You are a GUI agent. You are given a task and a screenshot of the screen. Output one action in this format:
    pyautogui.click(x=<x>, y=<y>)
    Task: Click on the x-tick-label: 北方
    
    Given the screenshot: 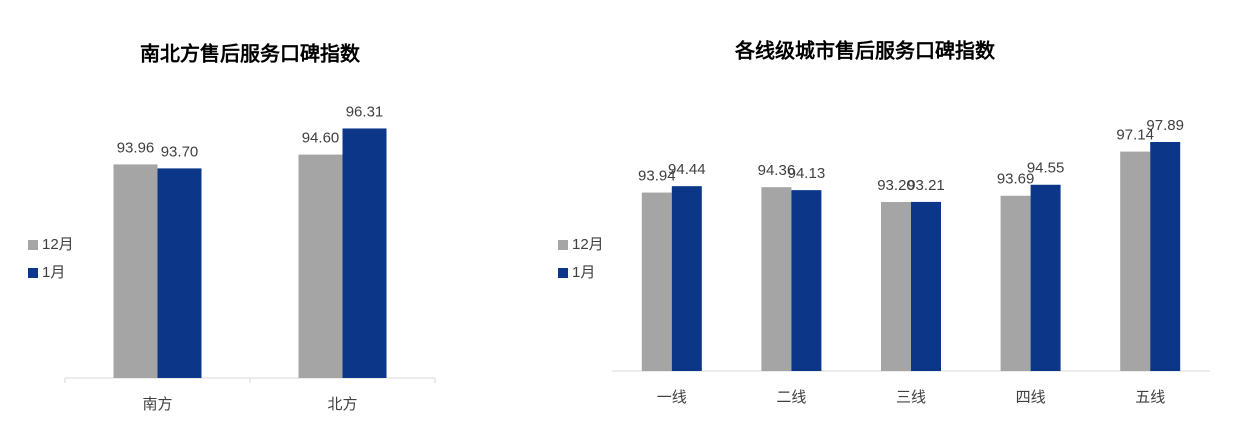 What is the action you would take?
    pyautogui.click(x=342, y=404)
    